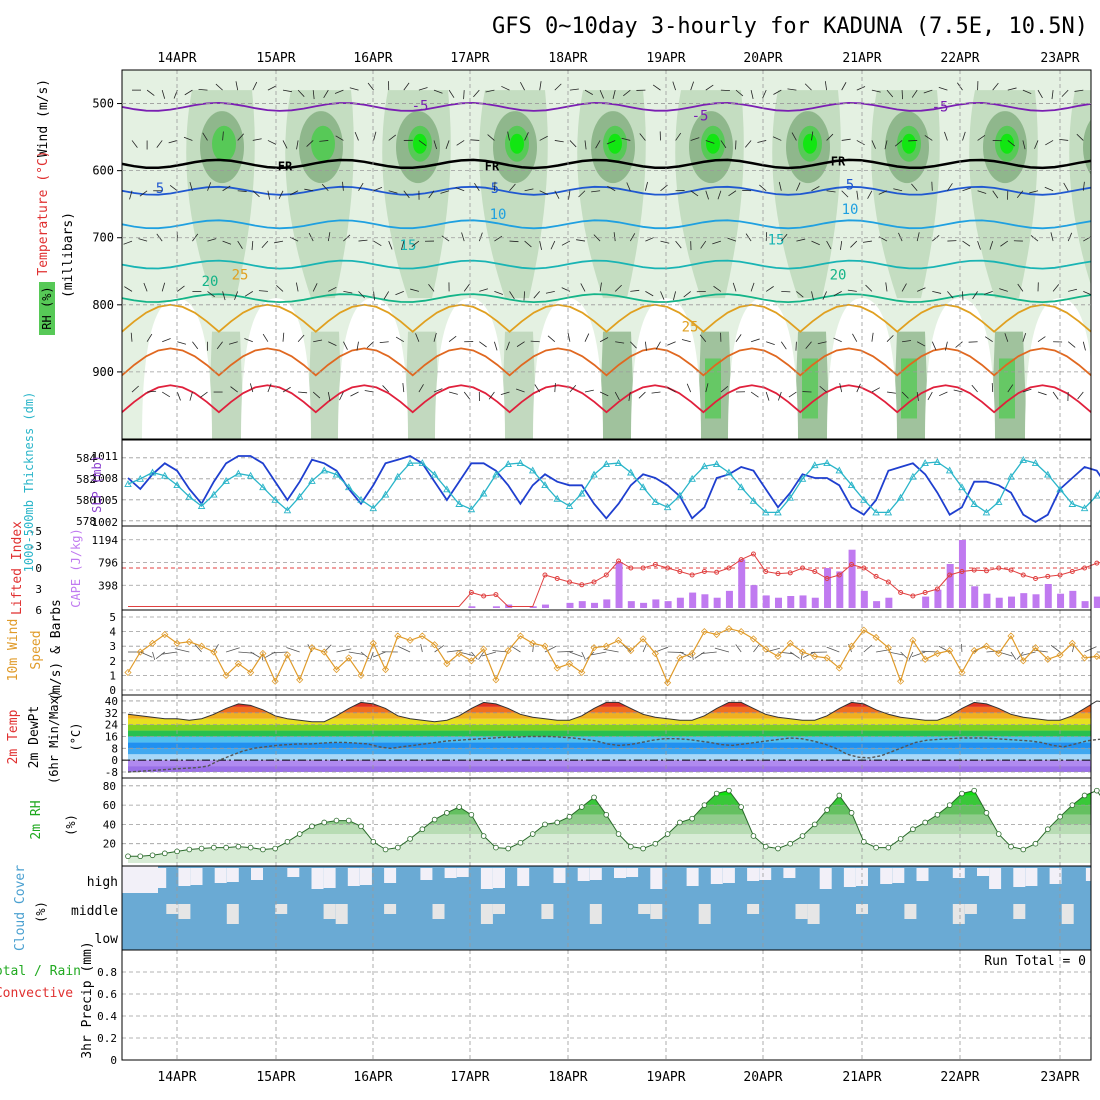 Image resolution: width=1100 pixels, height=1100 pixels. What do you see at coordinates (112, 617) in the screenshot?
I see `wind-tick-label: 5` at bounding box center [112, 617].